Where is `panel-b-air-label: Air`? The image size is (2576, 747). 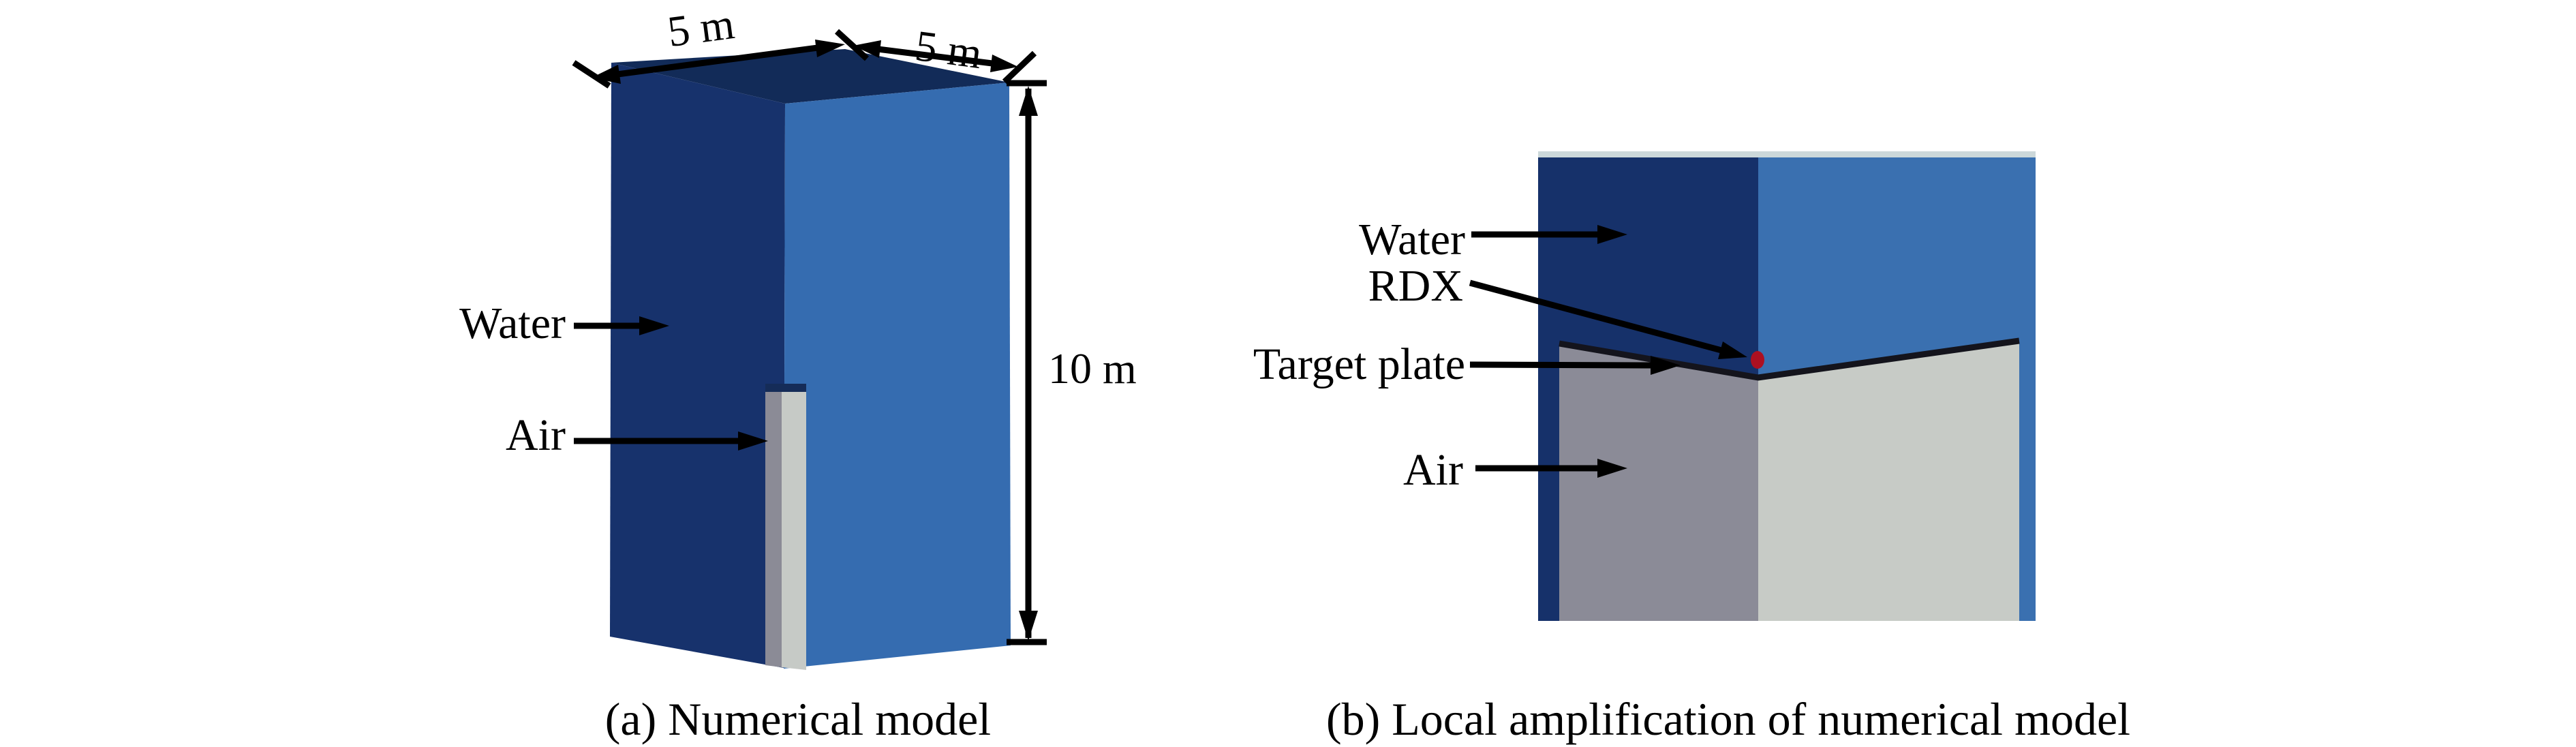 panel-b-air-label: Air is located at coordinates (1433, 470).